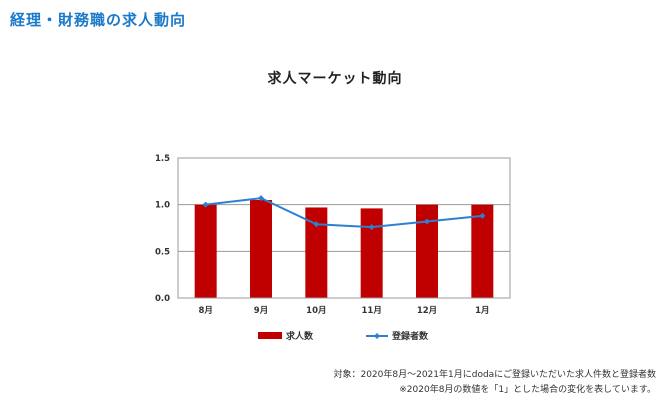 The image size is (670, 402). What do you see at coordinates (482, 311) in the screenshot?
I see `x-tick-label: 1月` at bounding box center [482, 311].